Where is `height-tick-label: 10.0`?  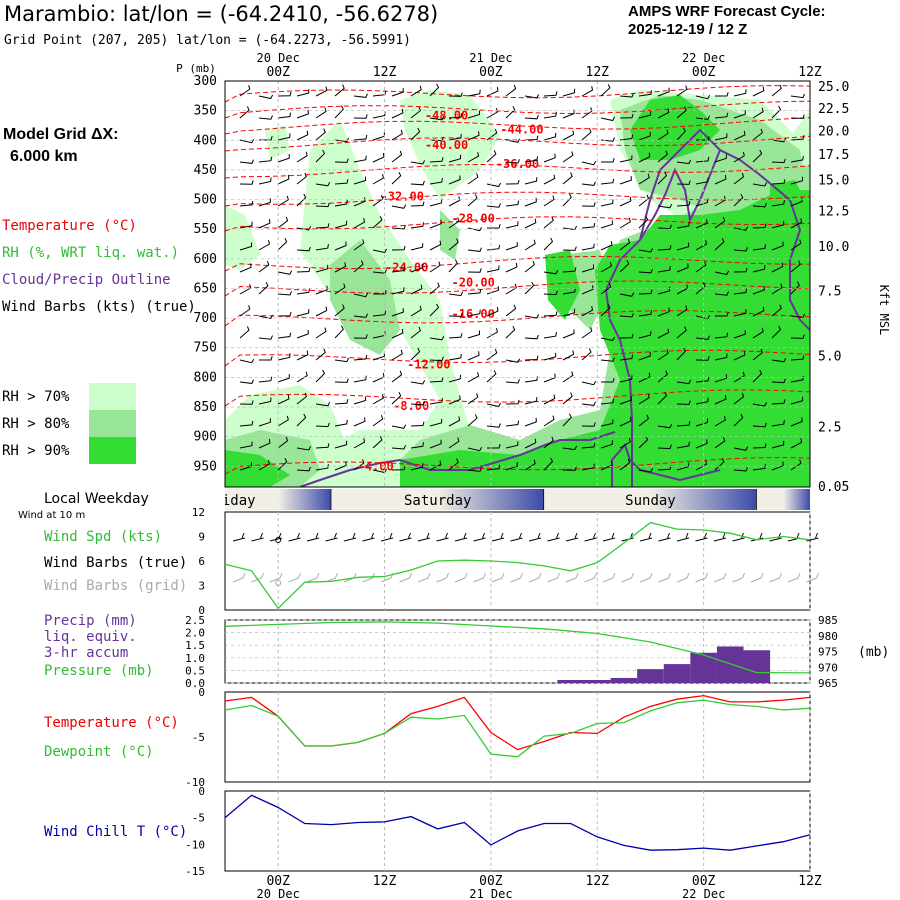 height-tick-label: 10.0 is located at coordinates (833, 247).